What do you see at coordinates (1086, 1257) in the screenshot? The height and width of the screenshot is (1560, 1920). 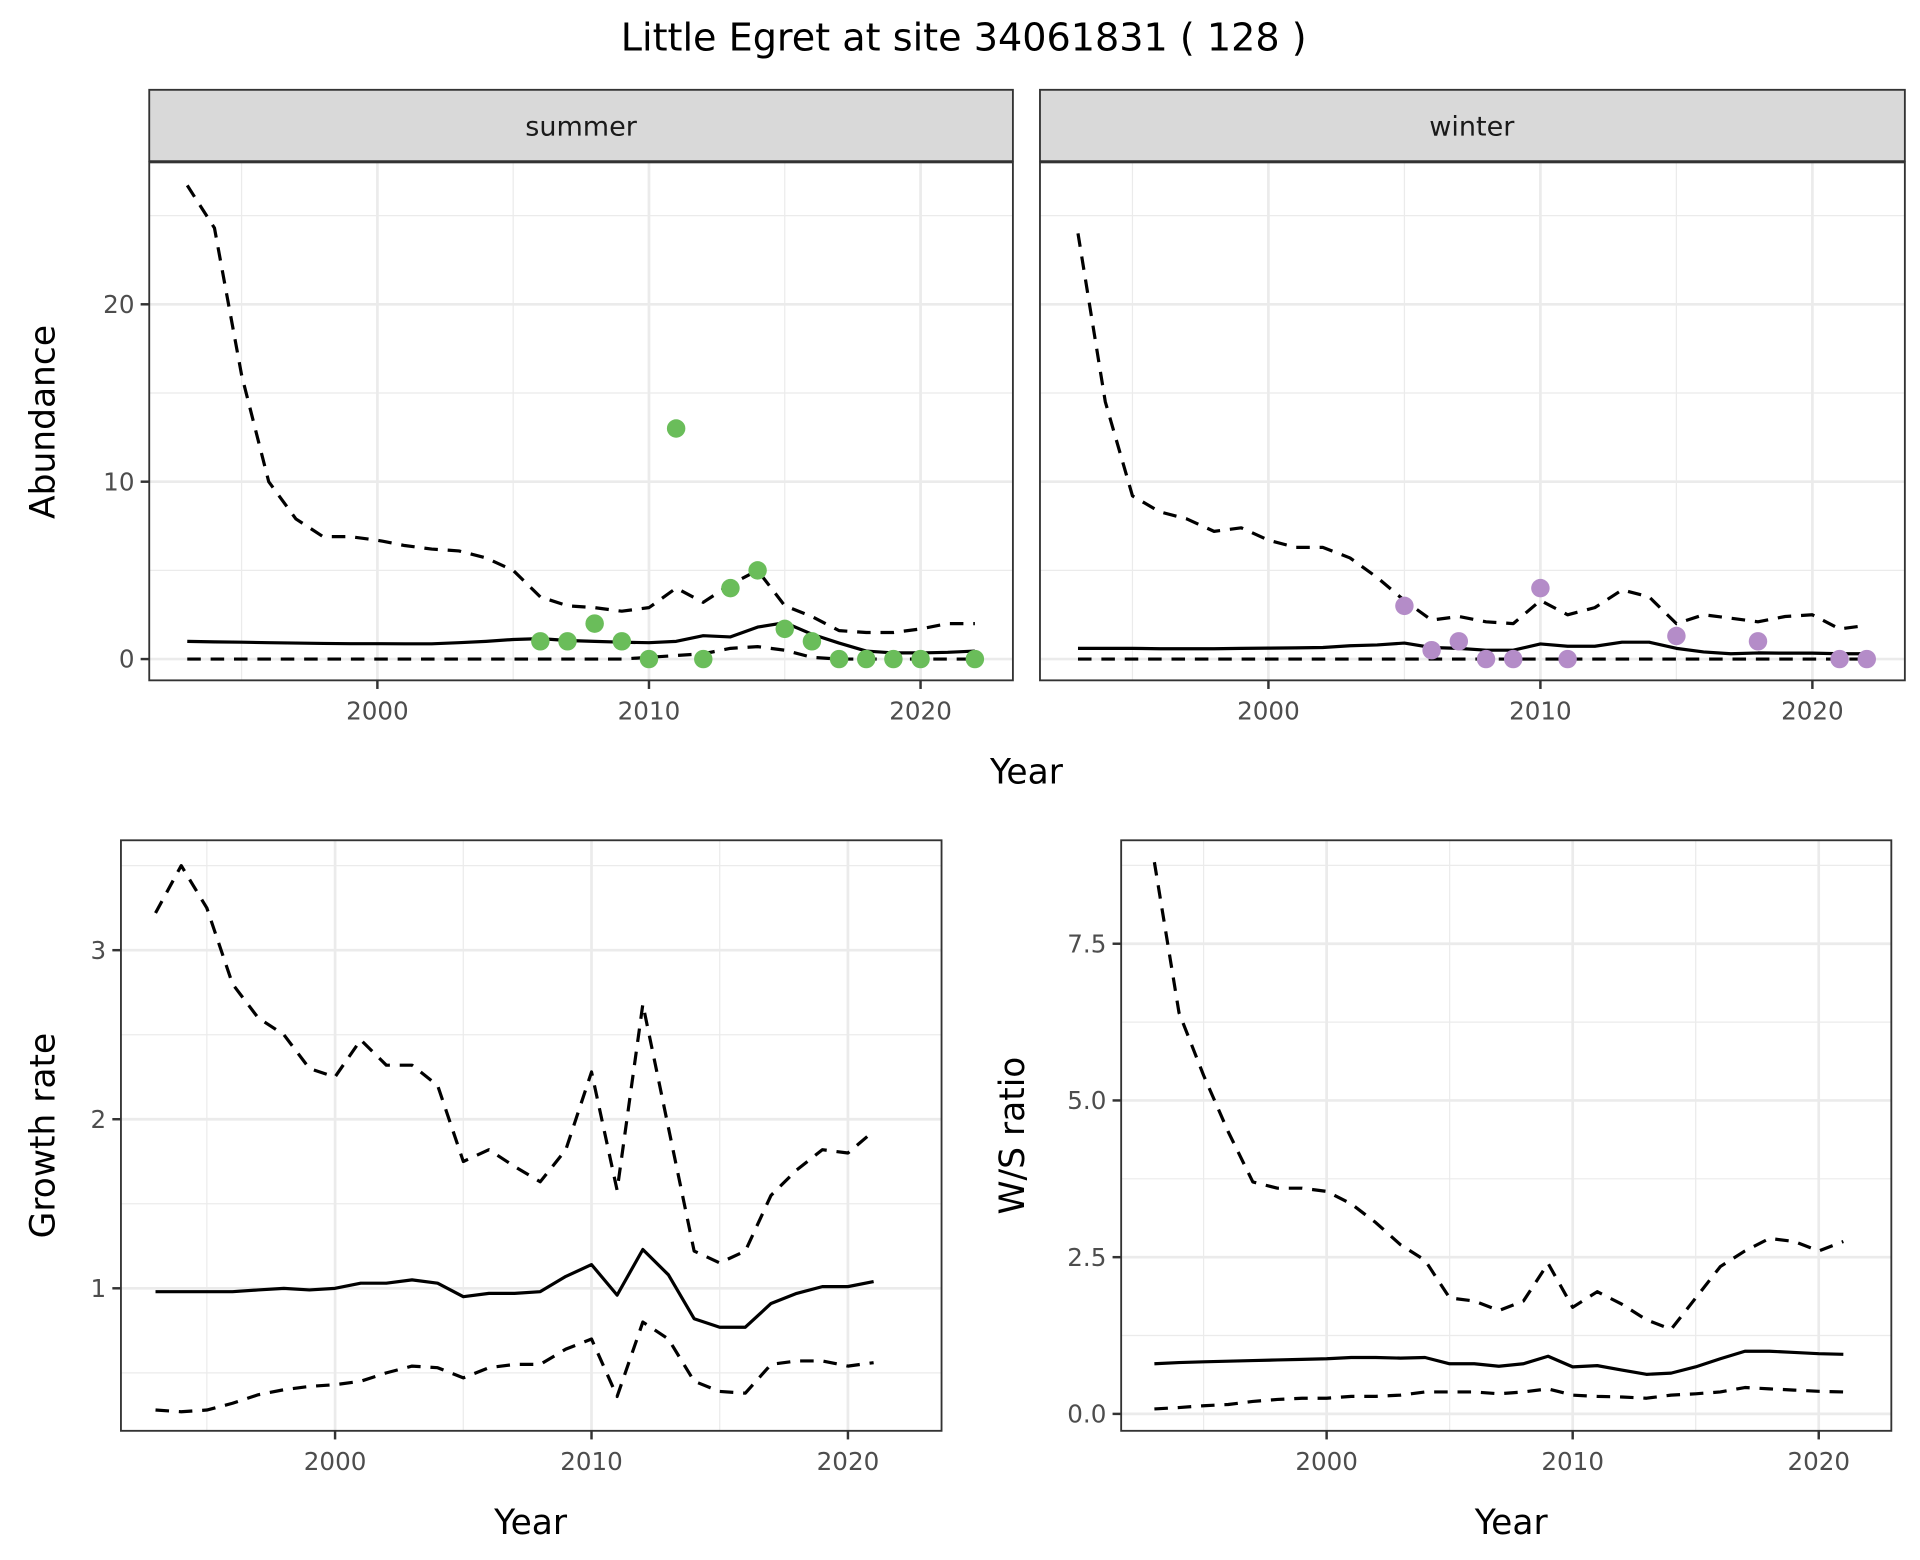 I see `y-tick-label: 2.5` at bounding box center [1086, 1257].